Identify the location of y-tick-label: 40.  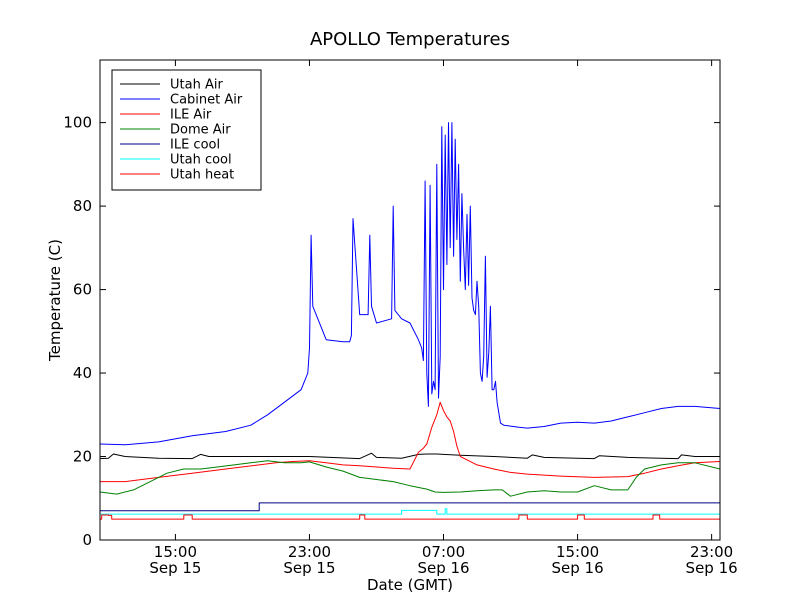
(82, 373).